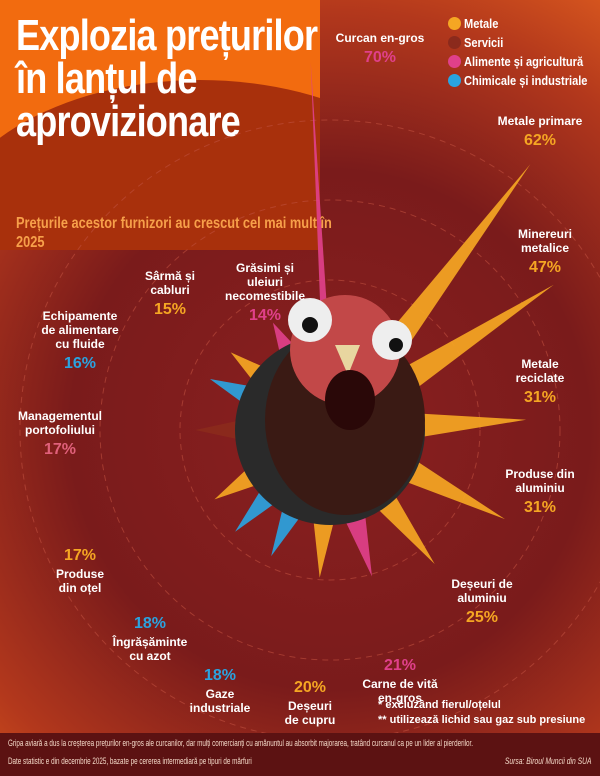 The width and height of the screenshot is (600, 776). What do you see at coordinates (545, 267) in the screenshot?
I see `value-label: 47%` at bounding box center [545, 267].